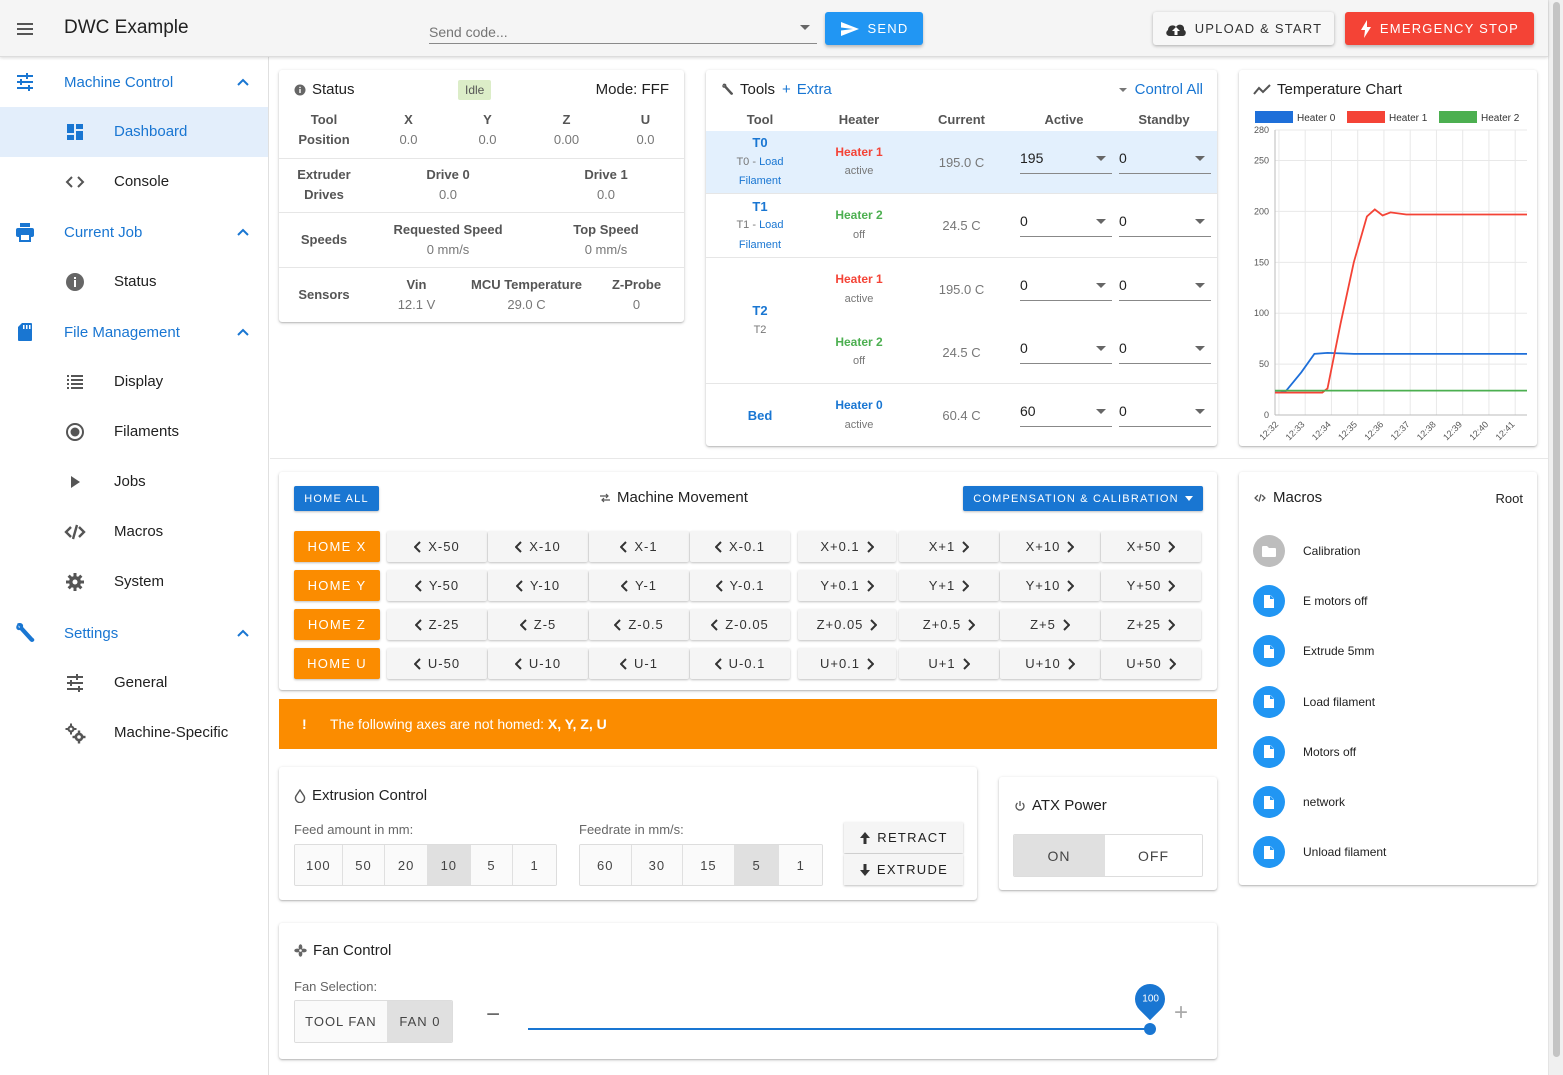 The width and height of the screenshot is (1563, 1075). I want to click on minus-icon: −, so click(493, 1014).